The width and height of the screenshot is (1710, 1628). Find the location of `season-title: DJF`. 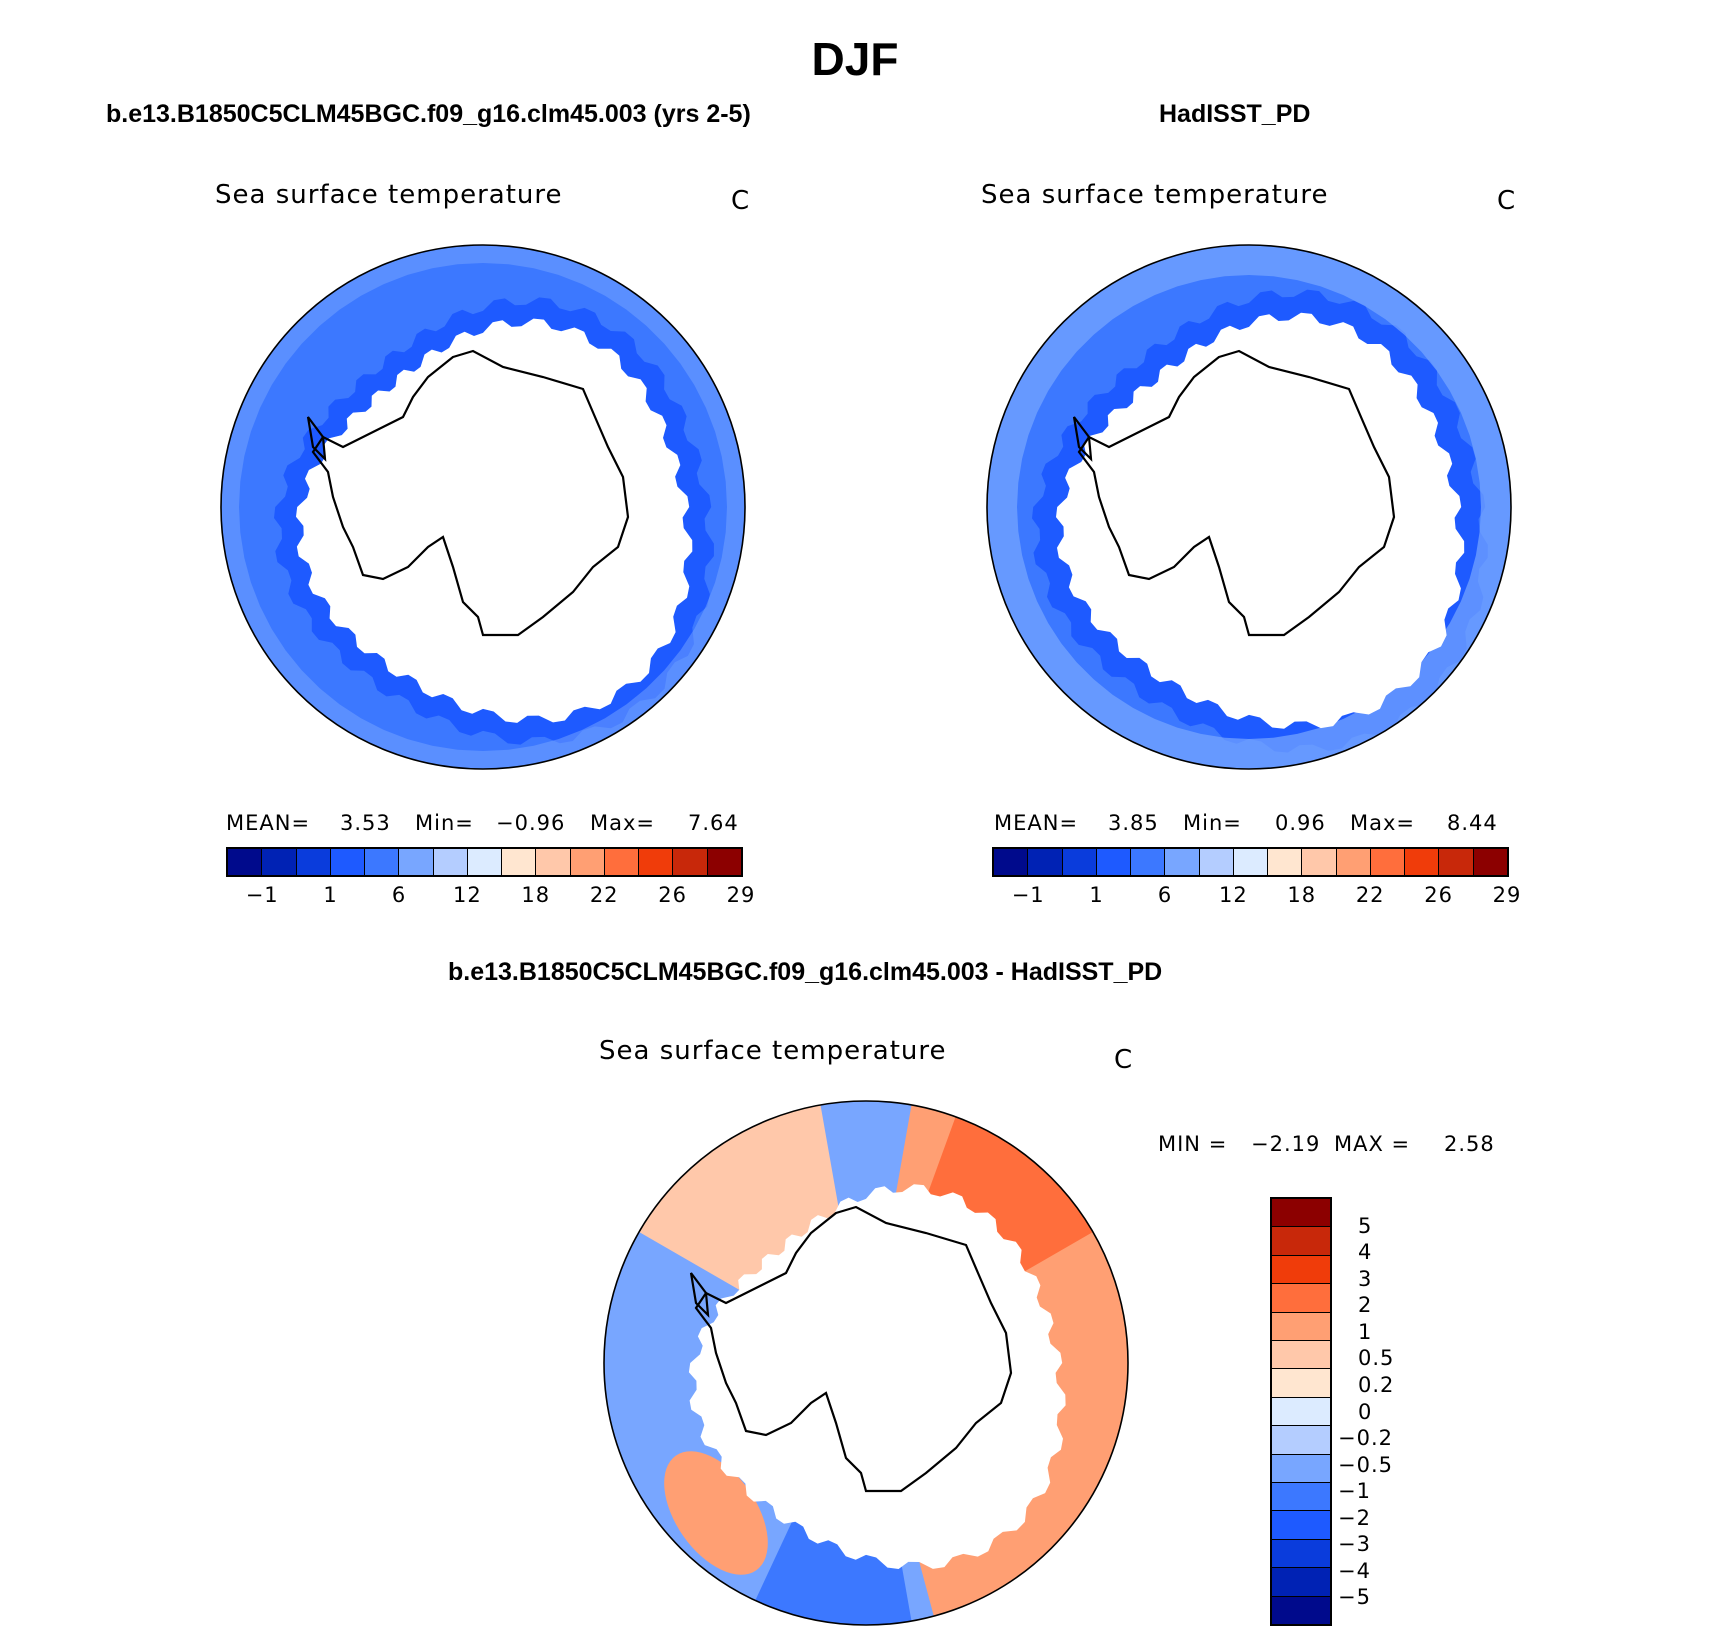

season-title: DJF is located at coordinates (855, 59).